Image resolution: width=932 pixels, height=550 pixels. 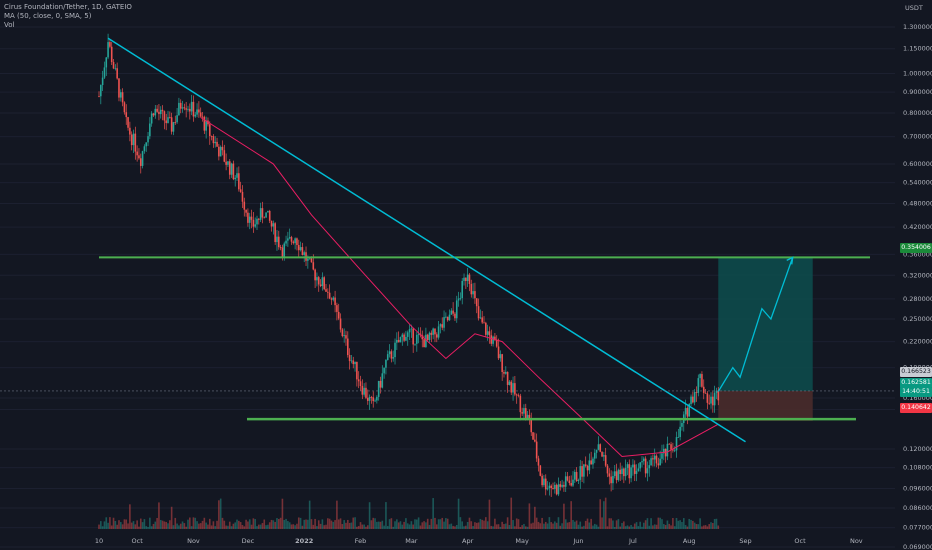 What do you see at coordinates (917, 27) in the screenshot?
I see `price-tick-label: 1.300000` at bounding box center [917, 27].